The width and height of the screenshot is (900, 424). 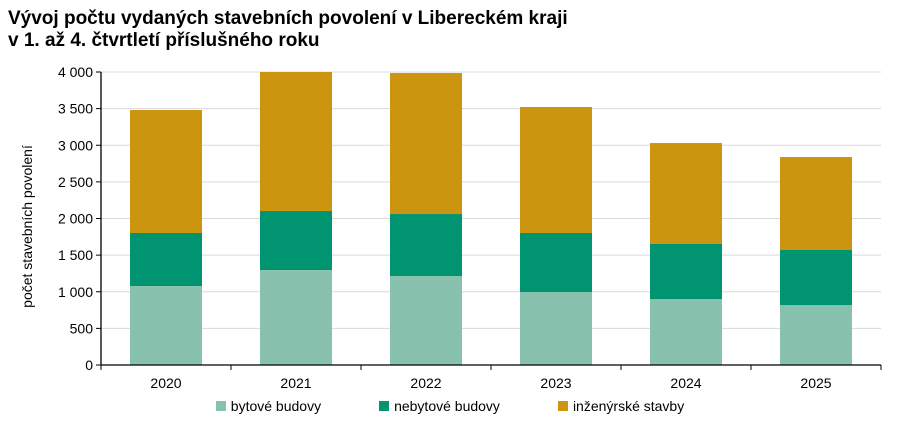 I want to click on y-axis-label: počet stavebních povolení, so click(x=27, y=226).